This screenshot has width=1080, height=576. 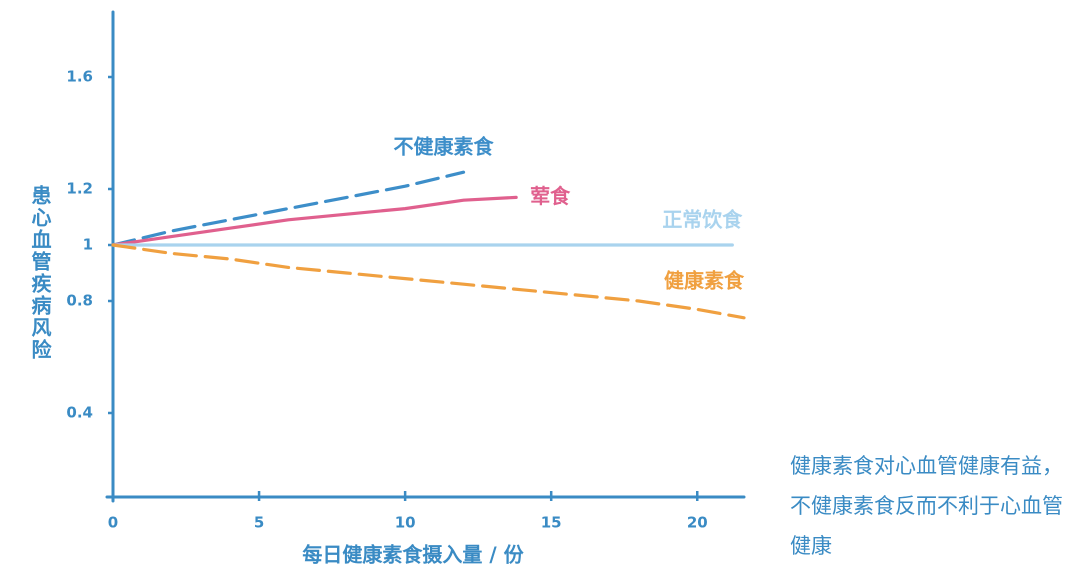 What do you see at coordinates (405, 523) in the screenshot?
I see `x-tick-label: 10` at bounding box center [405, 523].